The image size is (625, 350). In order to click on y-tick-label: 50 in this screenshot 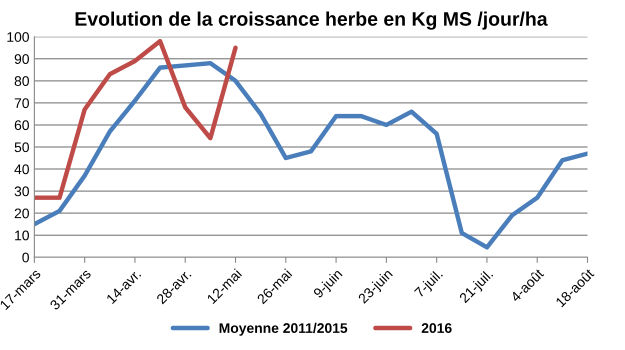, I will do `click(21, 147)`.